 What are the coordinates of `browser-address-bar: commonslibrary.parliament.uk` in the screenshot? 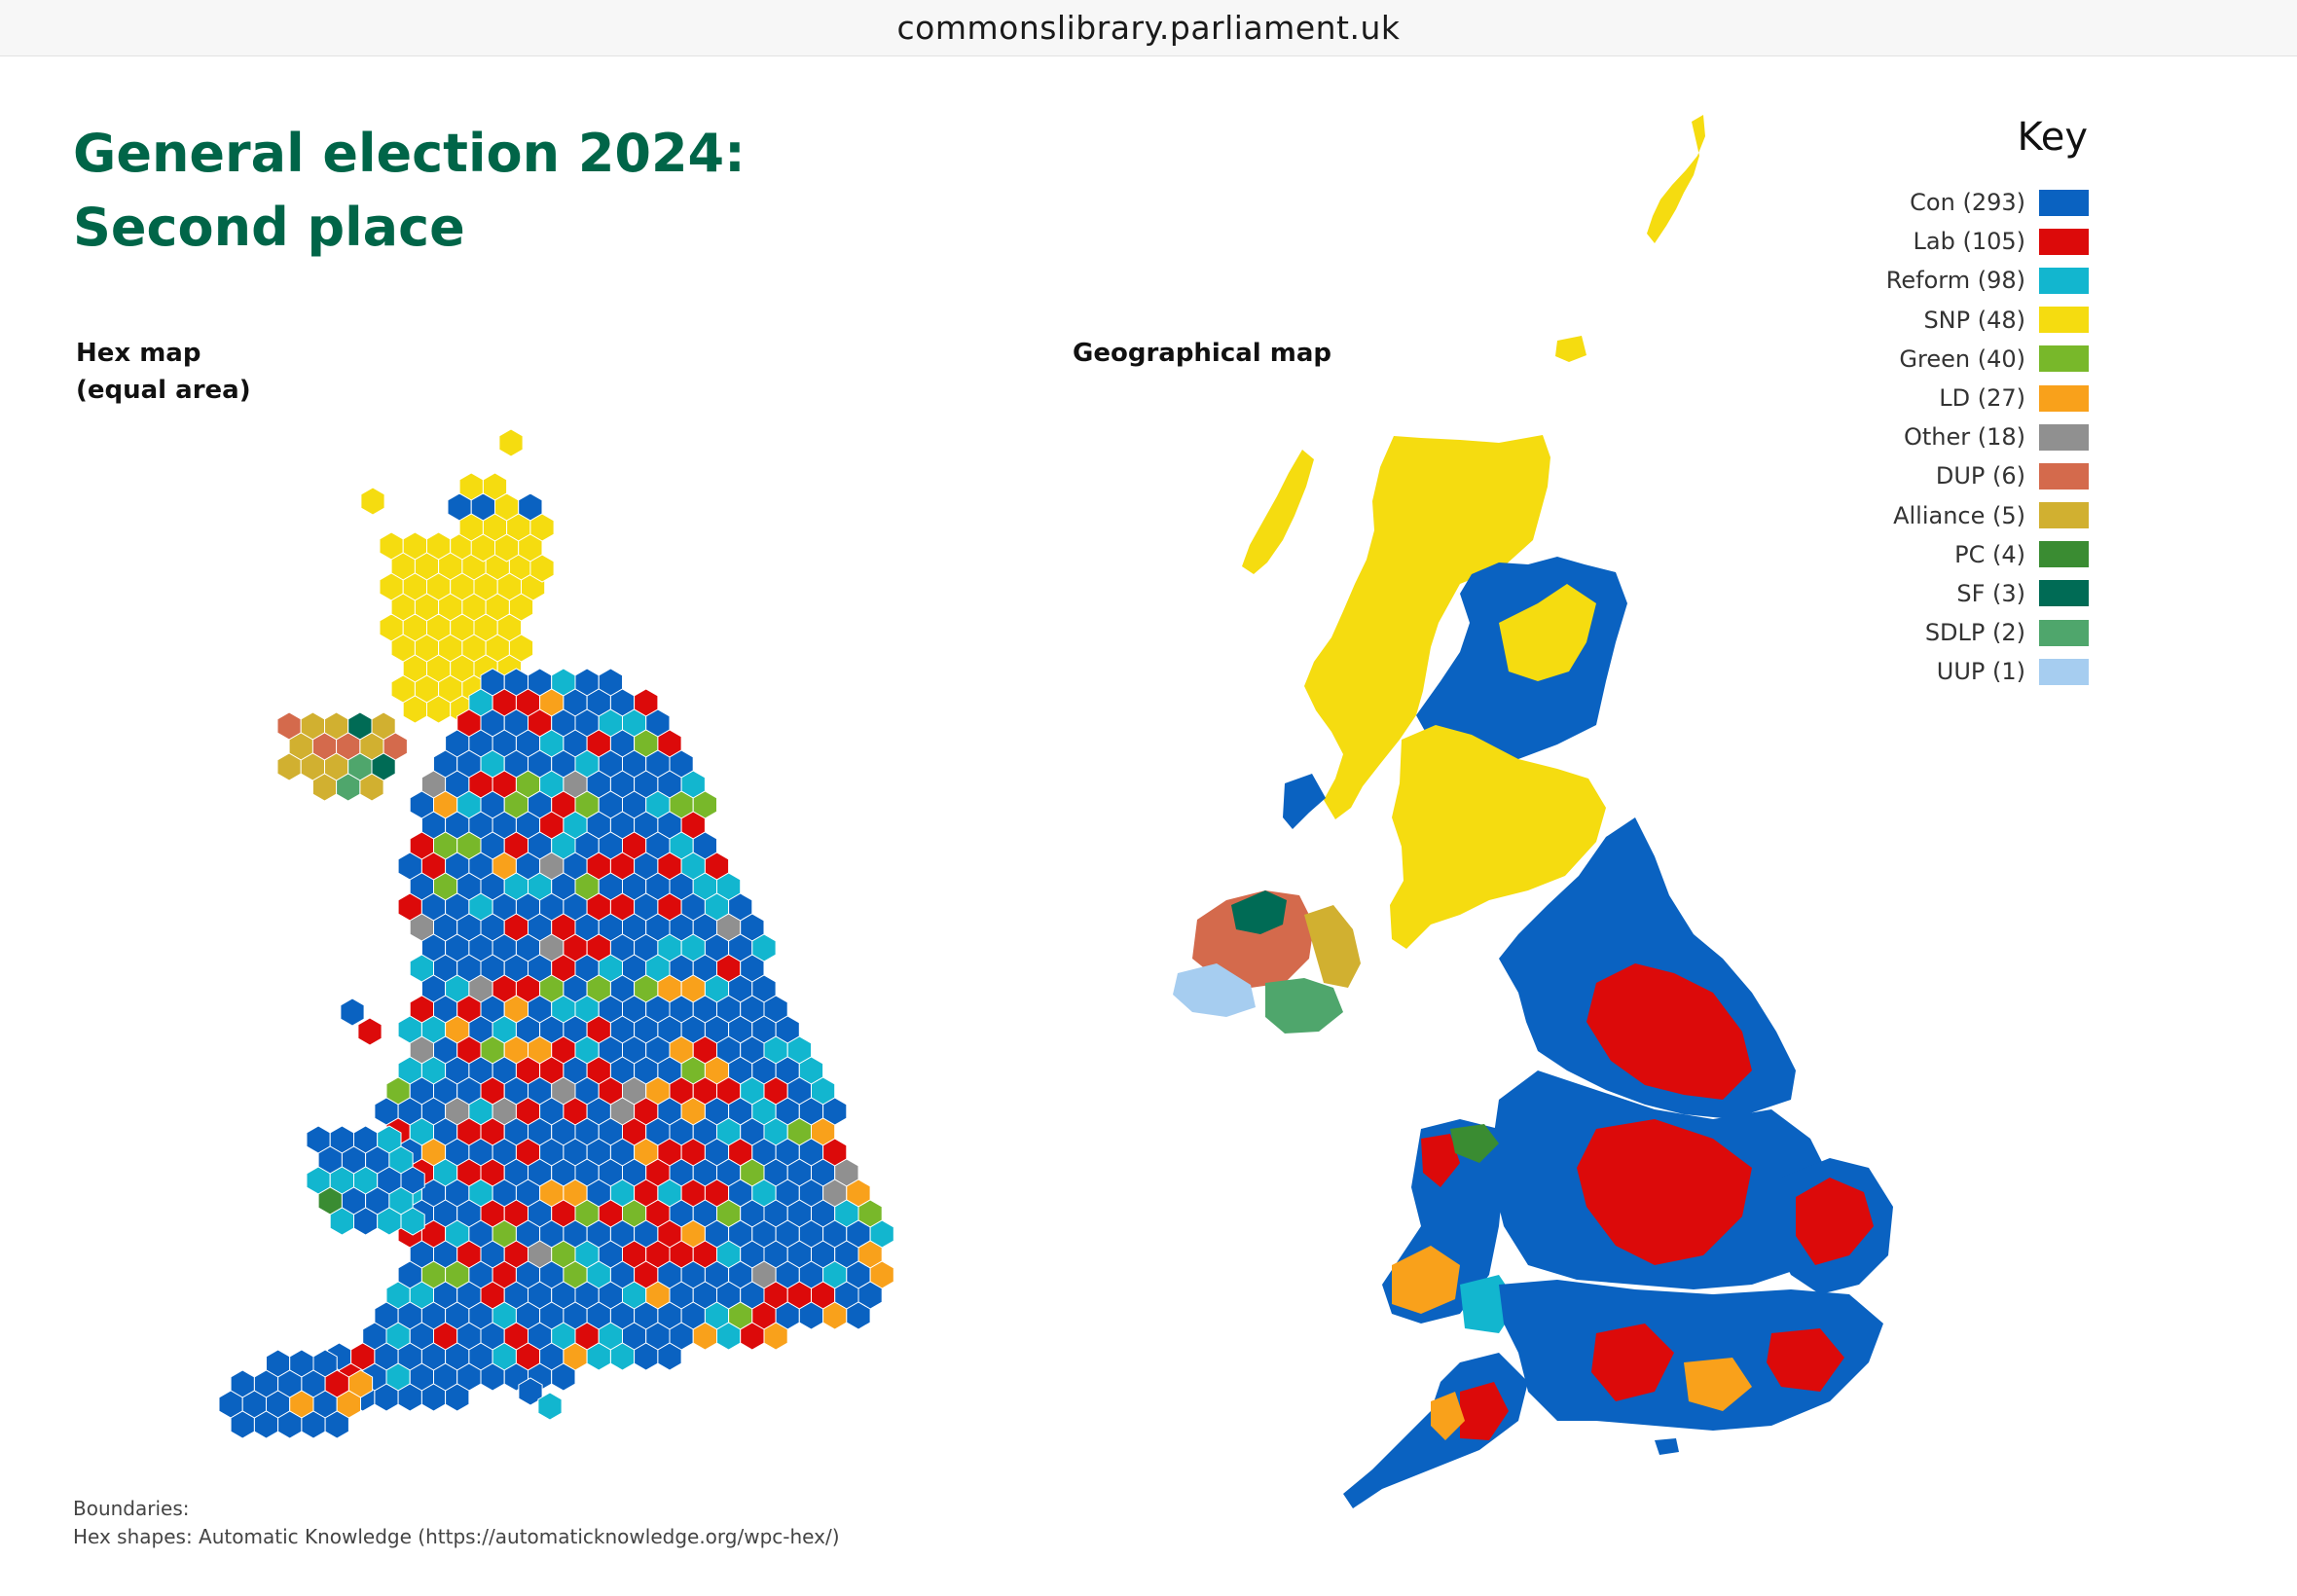 It's located at (1148, 28).